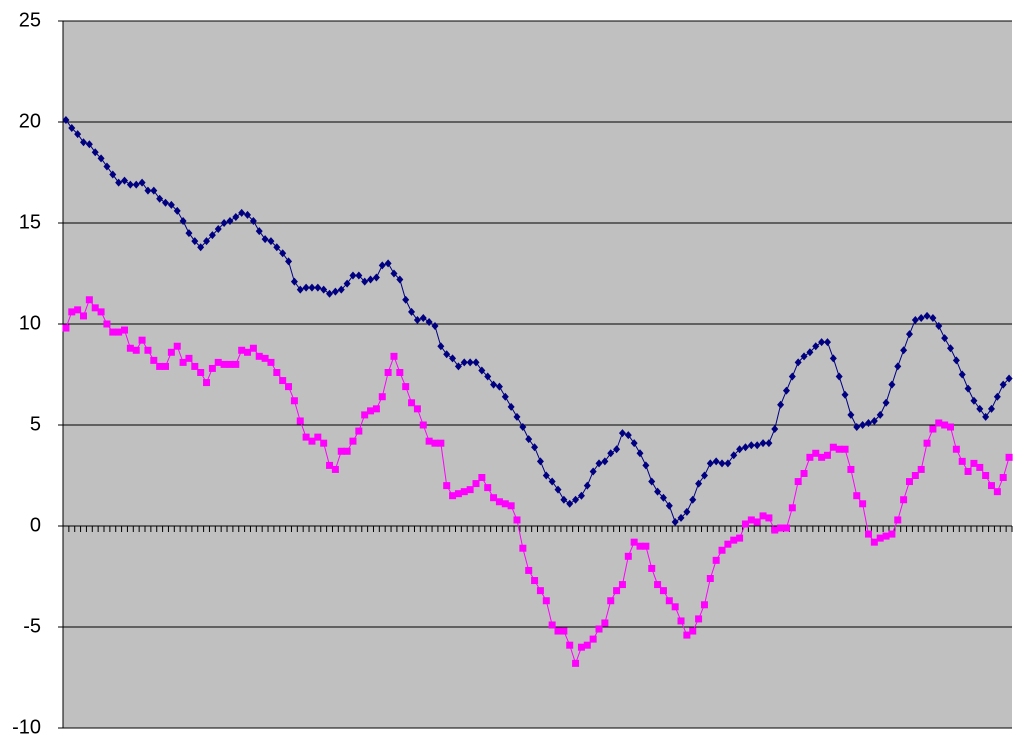 The image size is (1027, 749). Describe the element at coordinates (30, 121) in the screenshot. I see `y-tick-label: 20` at that location.